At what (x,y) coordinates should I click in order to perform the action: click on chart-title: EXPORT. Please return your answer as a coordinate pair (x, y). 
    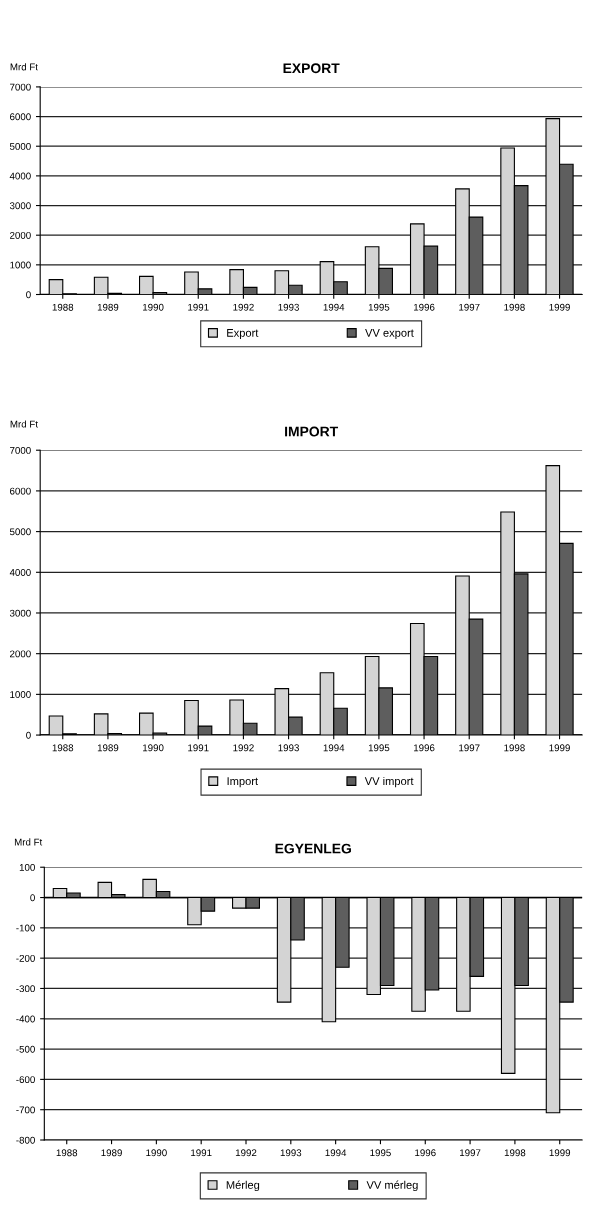
    Looking at the image, I should click on (311, 68).